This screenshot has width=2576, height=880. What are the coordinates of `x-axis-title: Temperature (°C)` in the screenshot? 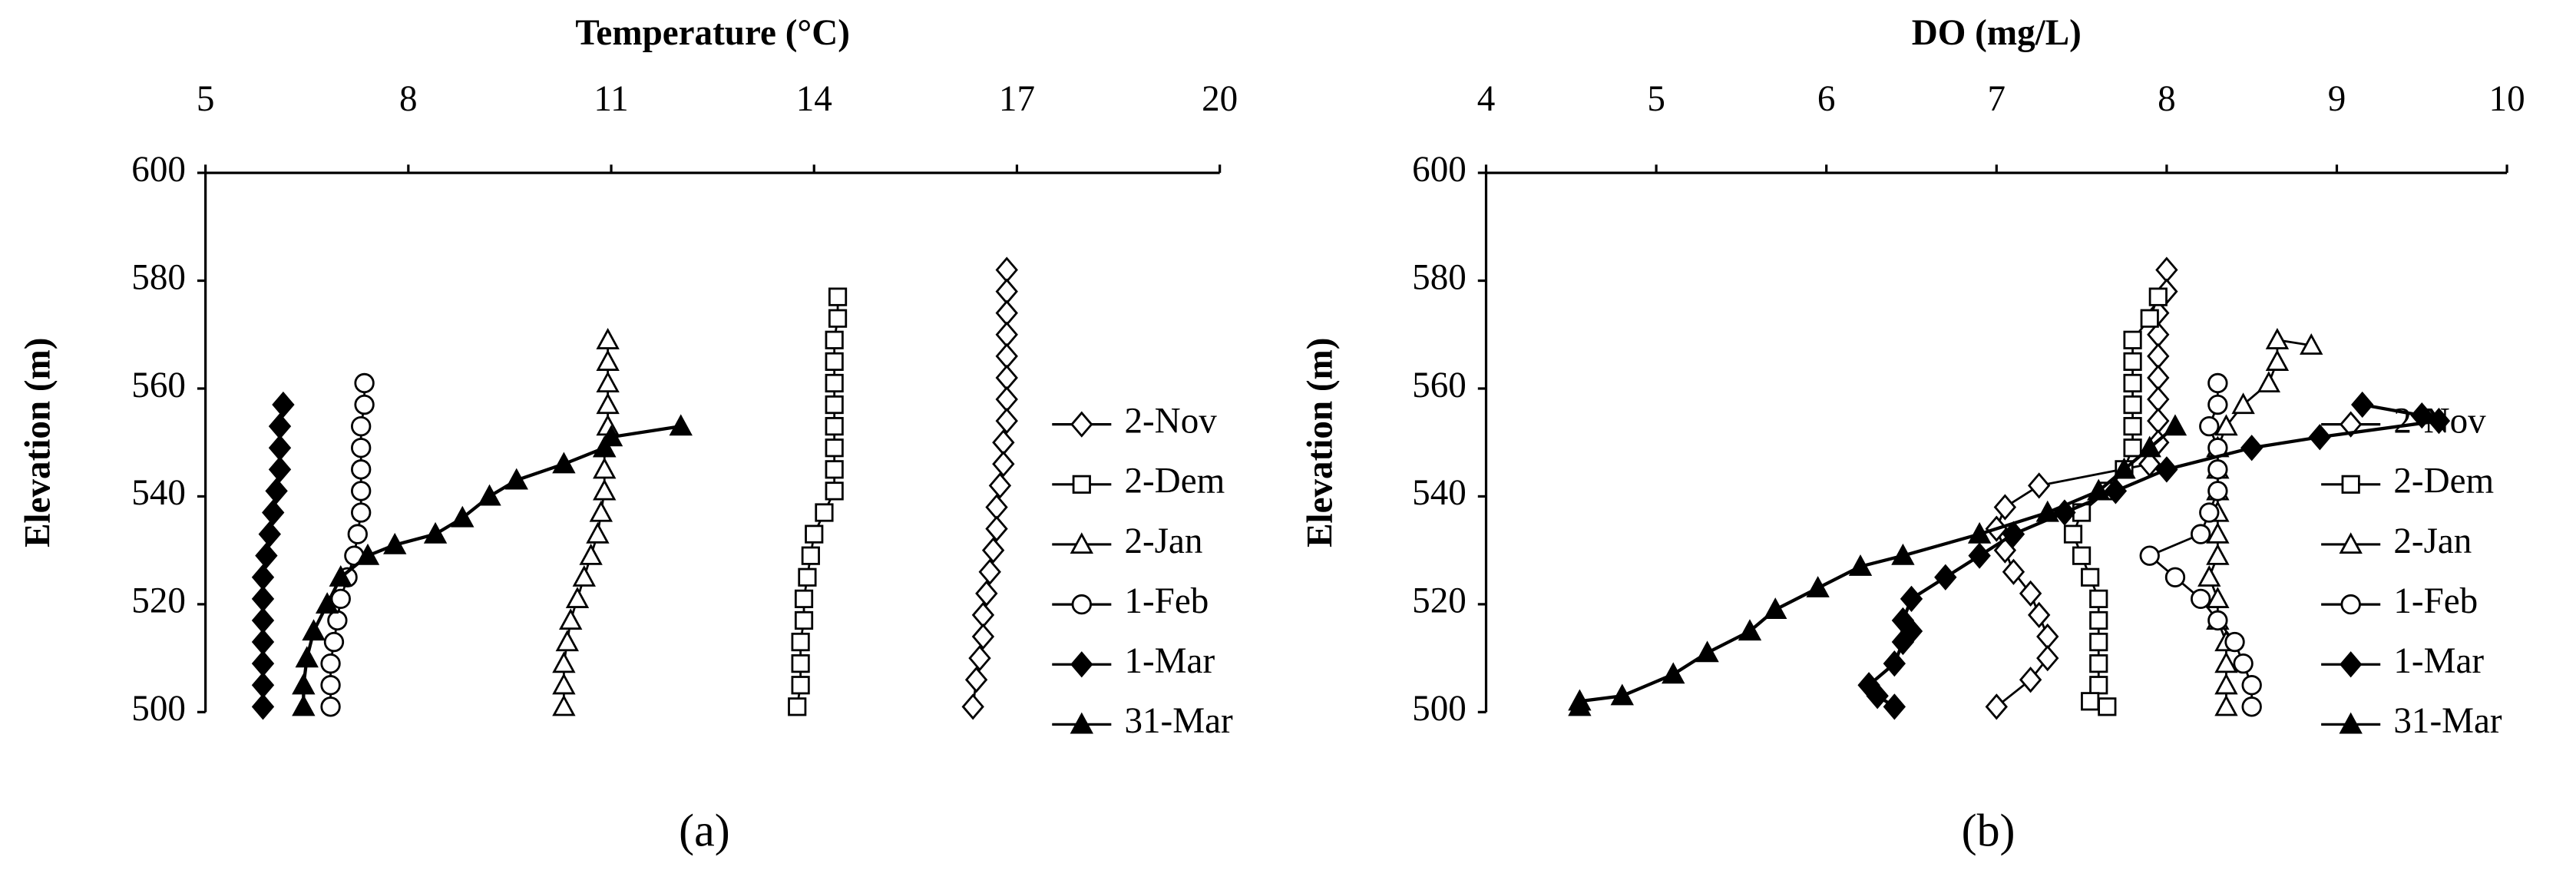 It's located at (712, 33).